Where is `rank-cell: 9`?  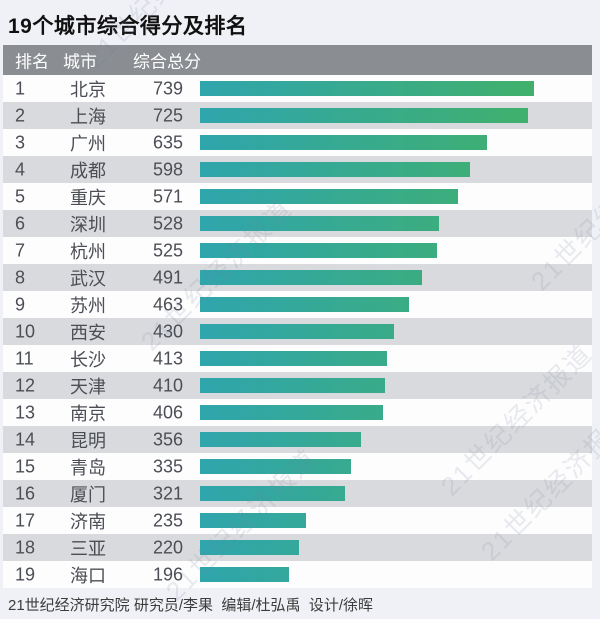 rank-cell: 9 is located at coordinates (20, 304).